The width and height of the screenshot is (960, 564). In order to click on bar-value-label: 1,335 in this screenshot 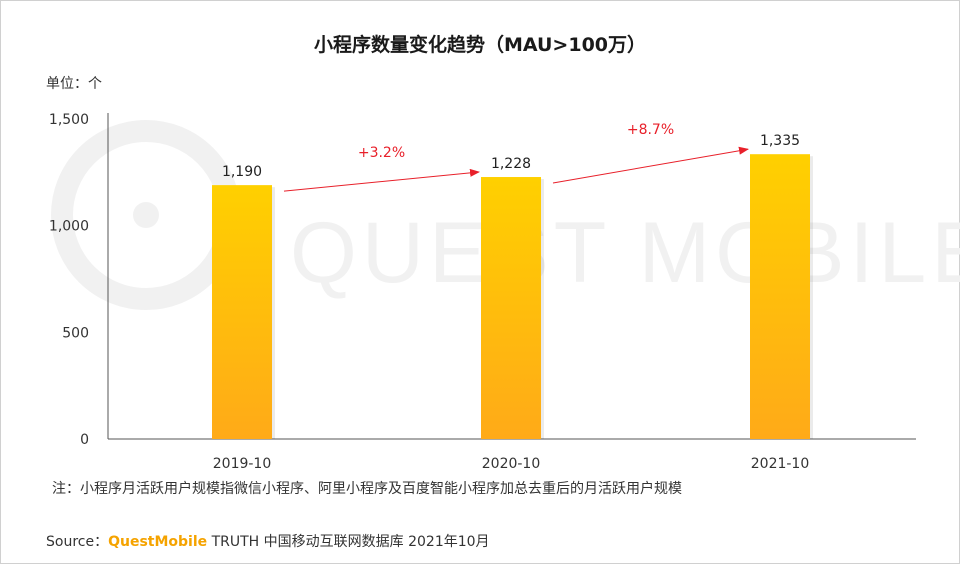, I will do `click(780, 141)`.